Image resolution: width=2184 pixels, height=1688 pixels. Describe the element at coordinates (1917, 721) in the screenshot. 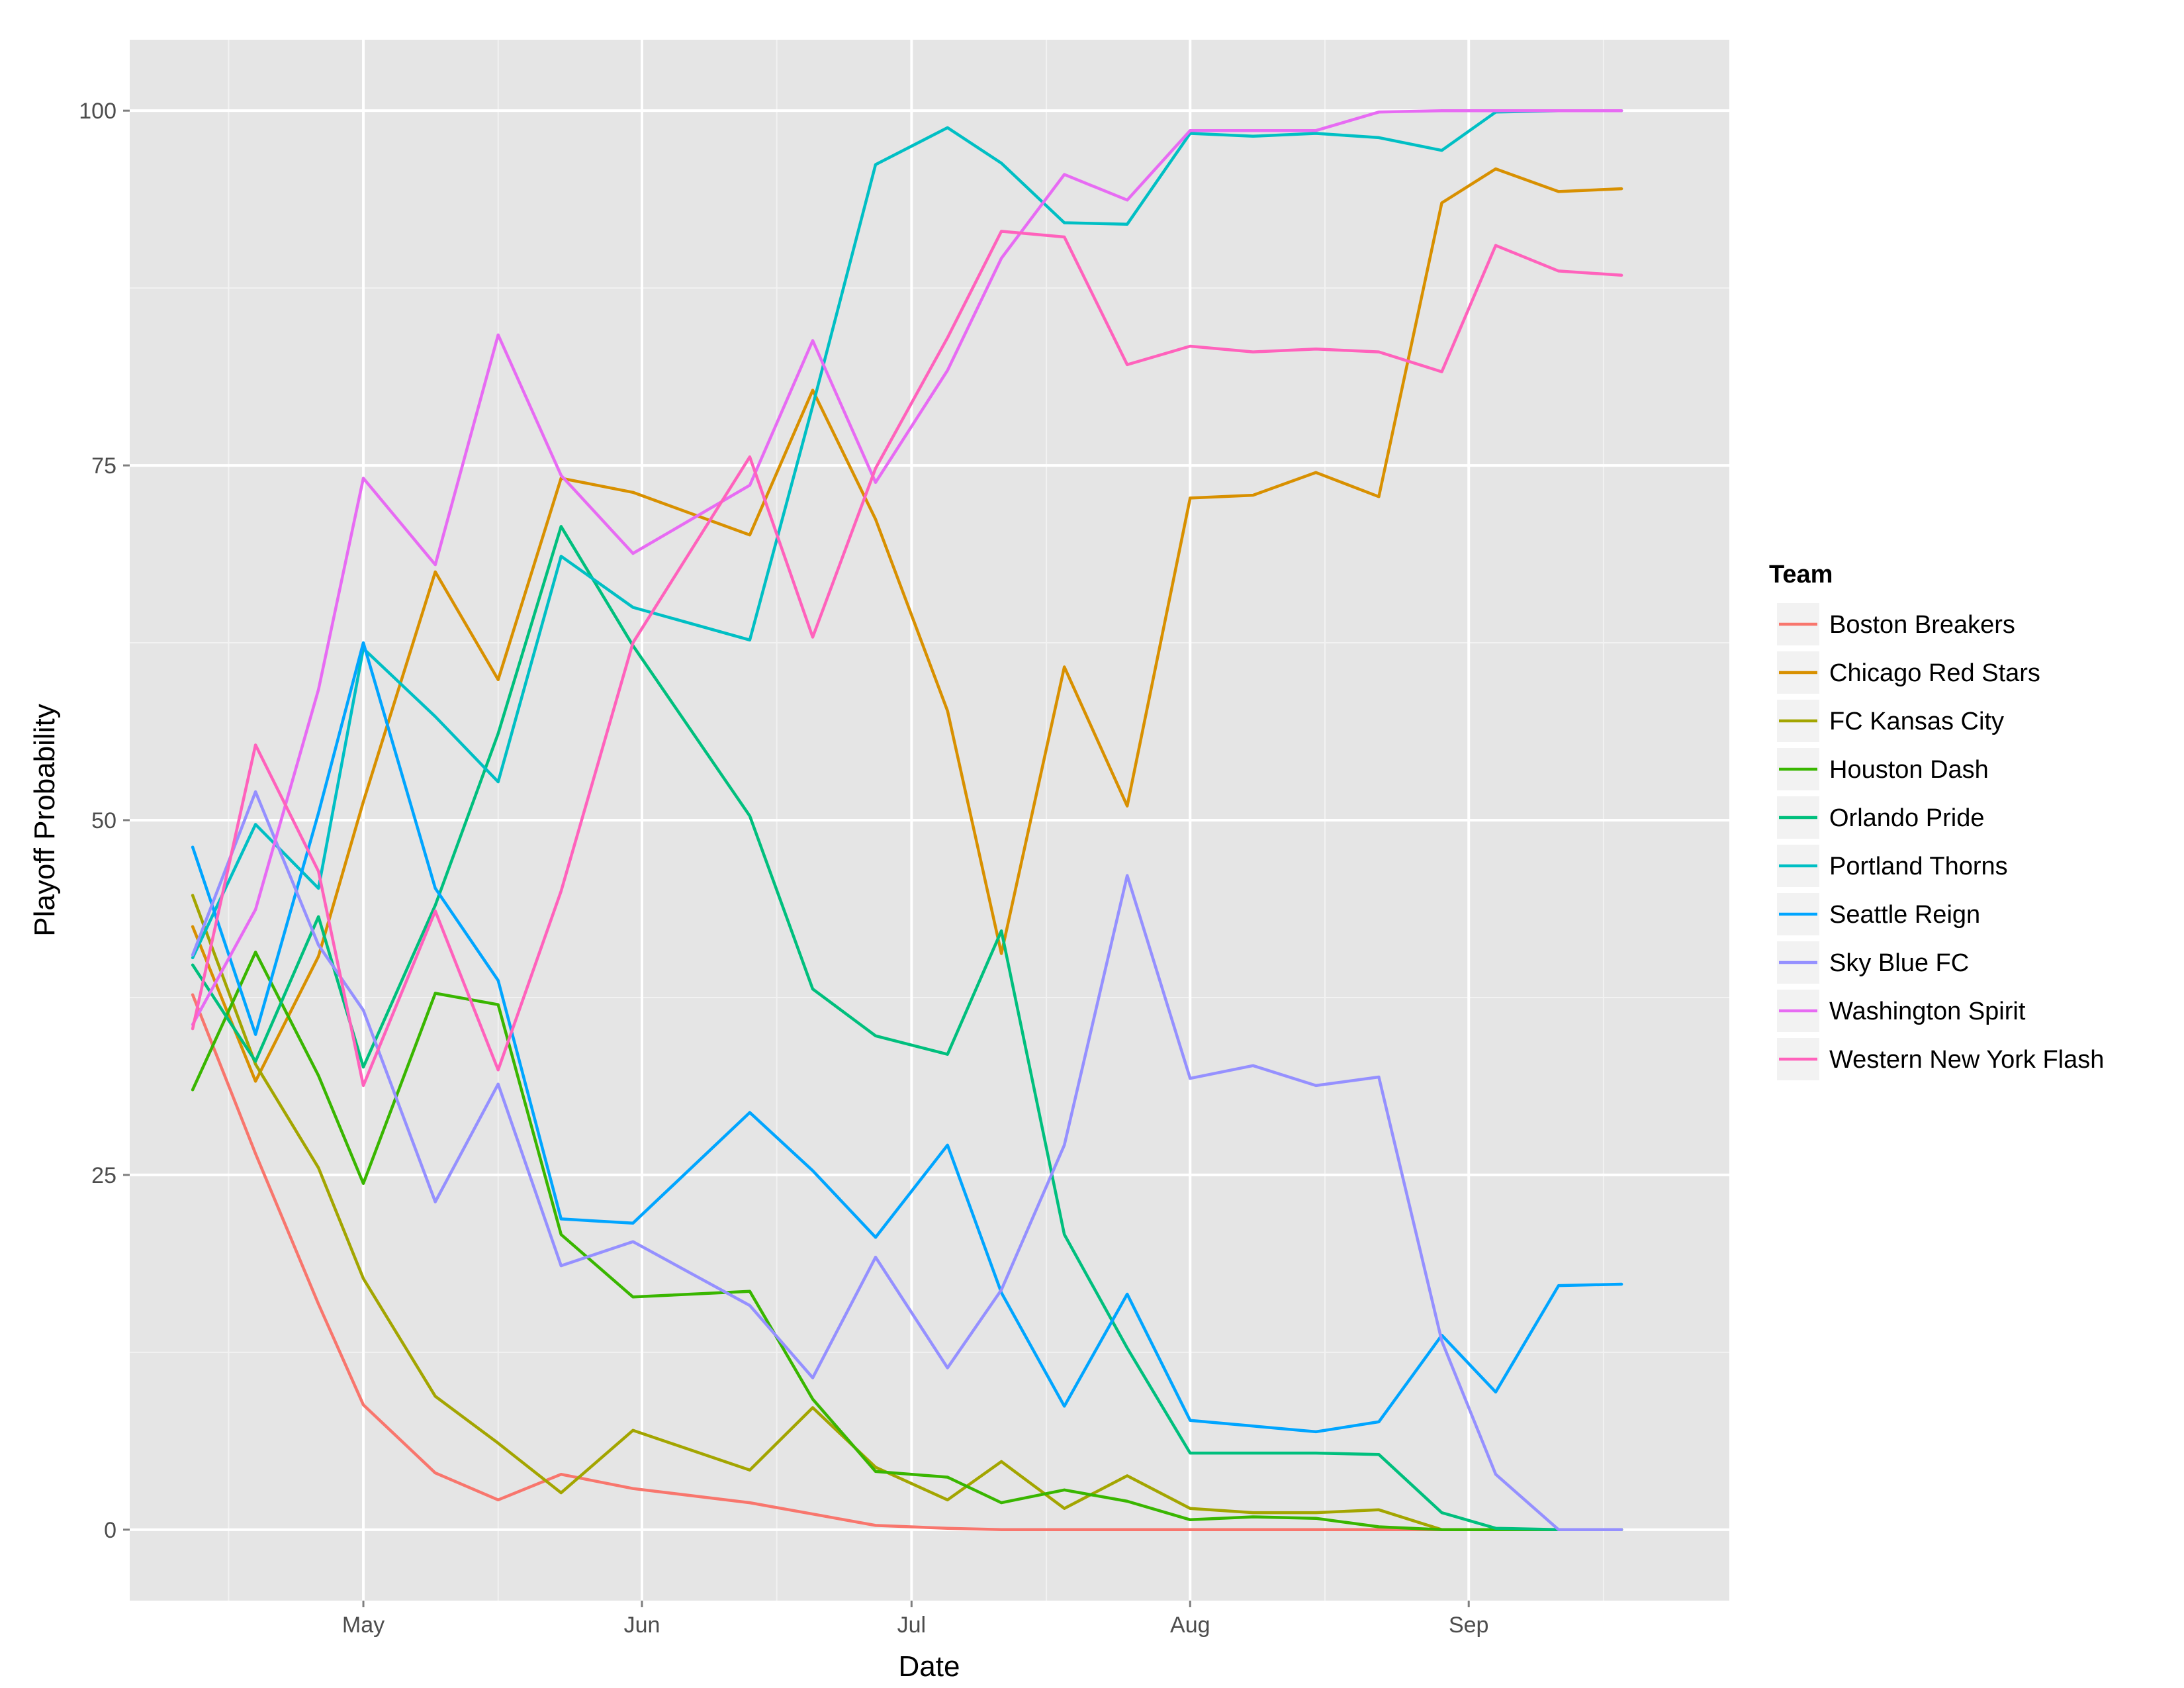

I see `legend-label: FC Kansas City` at that location.